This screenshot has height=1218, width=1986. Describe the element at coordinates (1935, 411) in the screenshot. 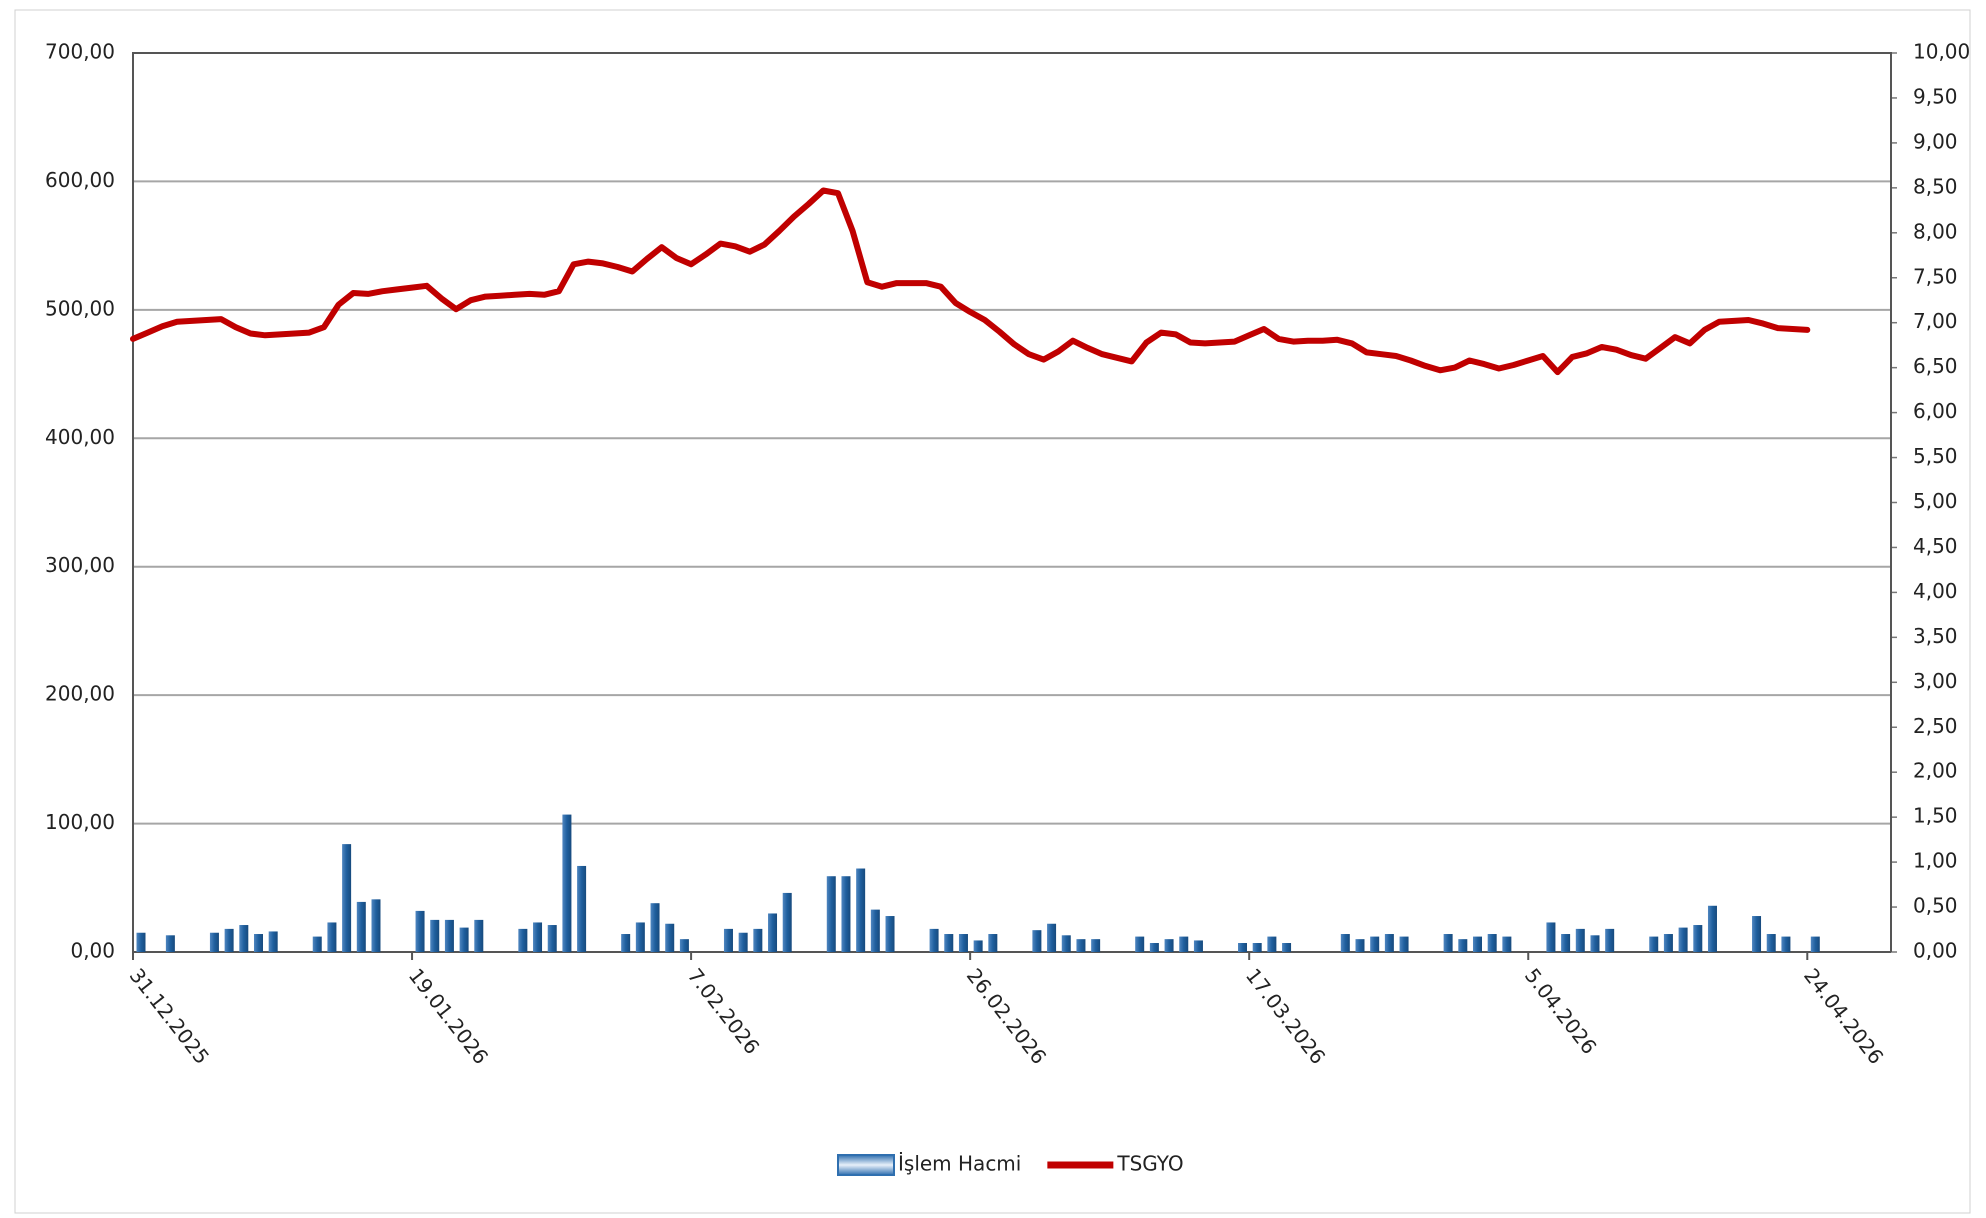

I see `y2-tick-label: 6,00` at that location.